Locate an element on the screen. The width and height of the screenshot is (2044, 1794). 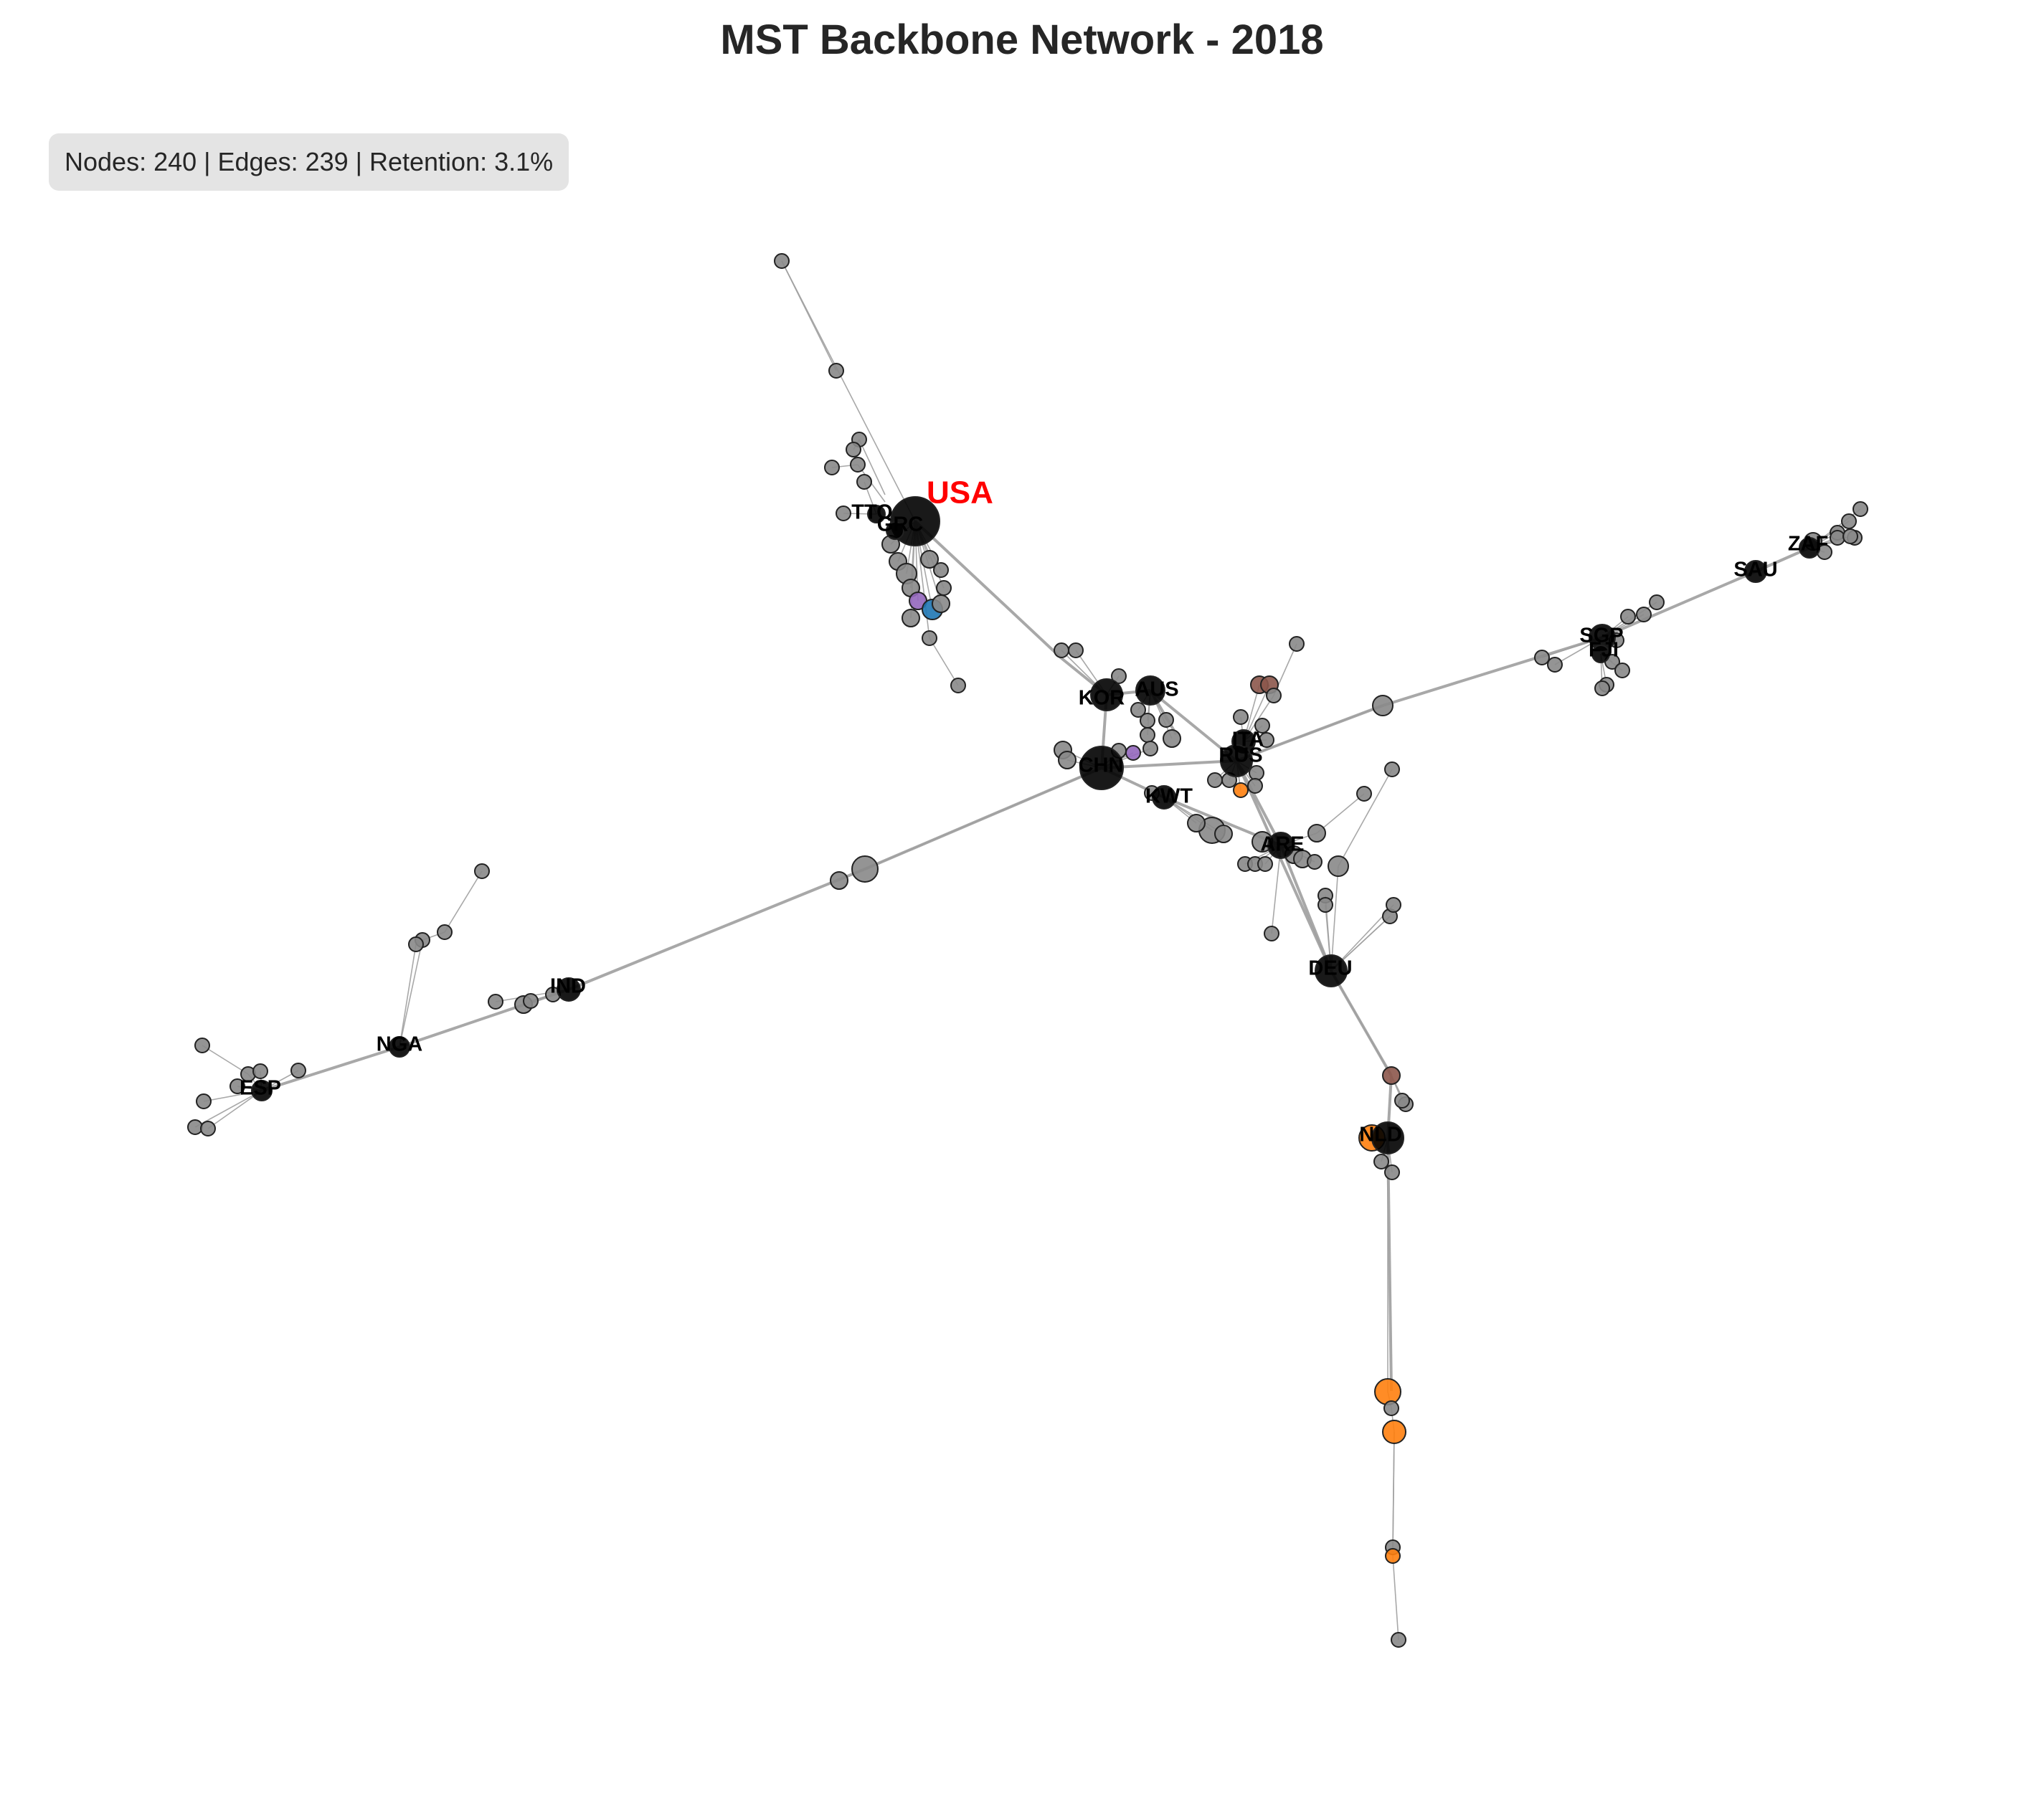
node-label-zaf: ZAF is located at coordinates (1808, 544).